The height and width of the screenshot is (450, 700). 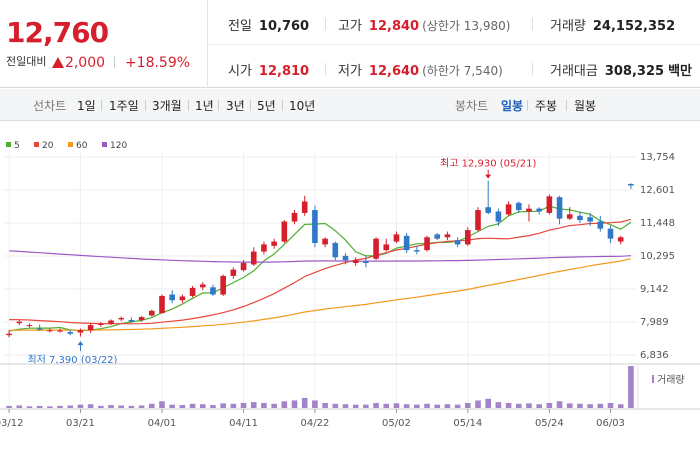 What do you see at coordinates (654, 289) in the screenshot?
I see `y-tick-label: 9,142` at bounding box center [654, 289].